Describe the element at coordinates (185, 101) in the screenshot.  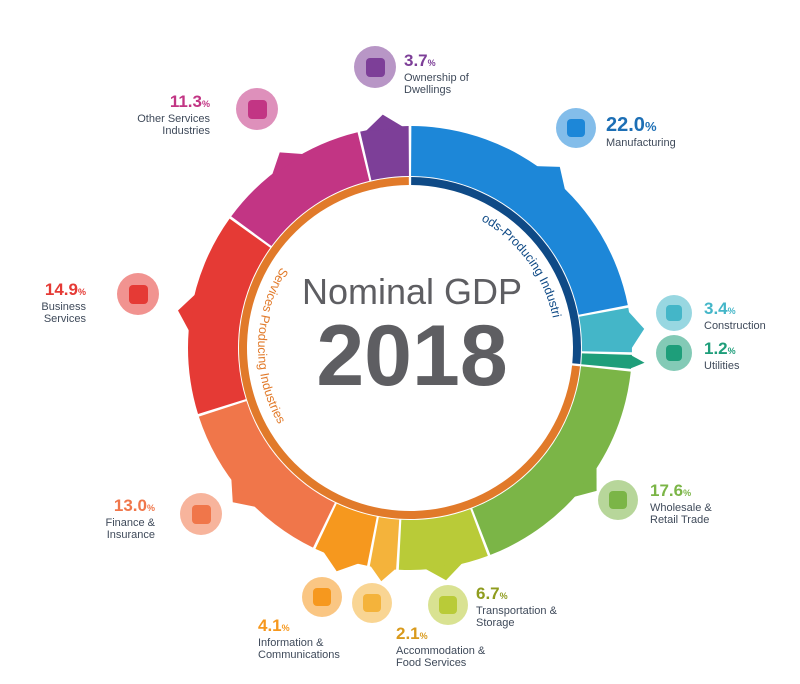
I see `percent-number: 11.3` at that location.